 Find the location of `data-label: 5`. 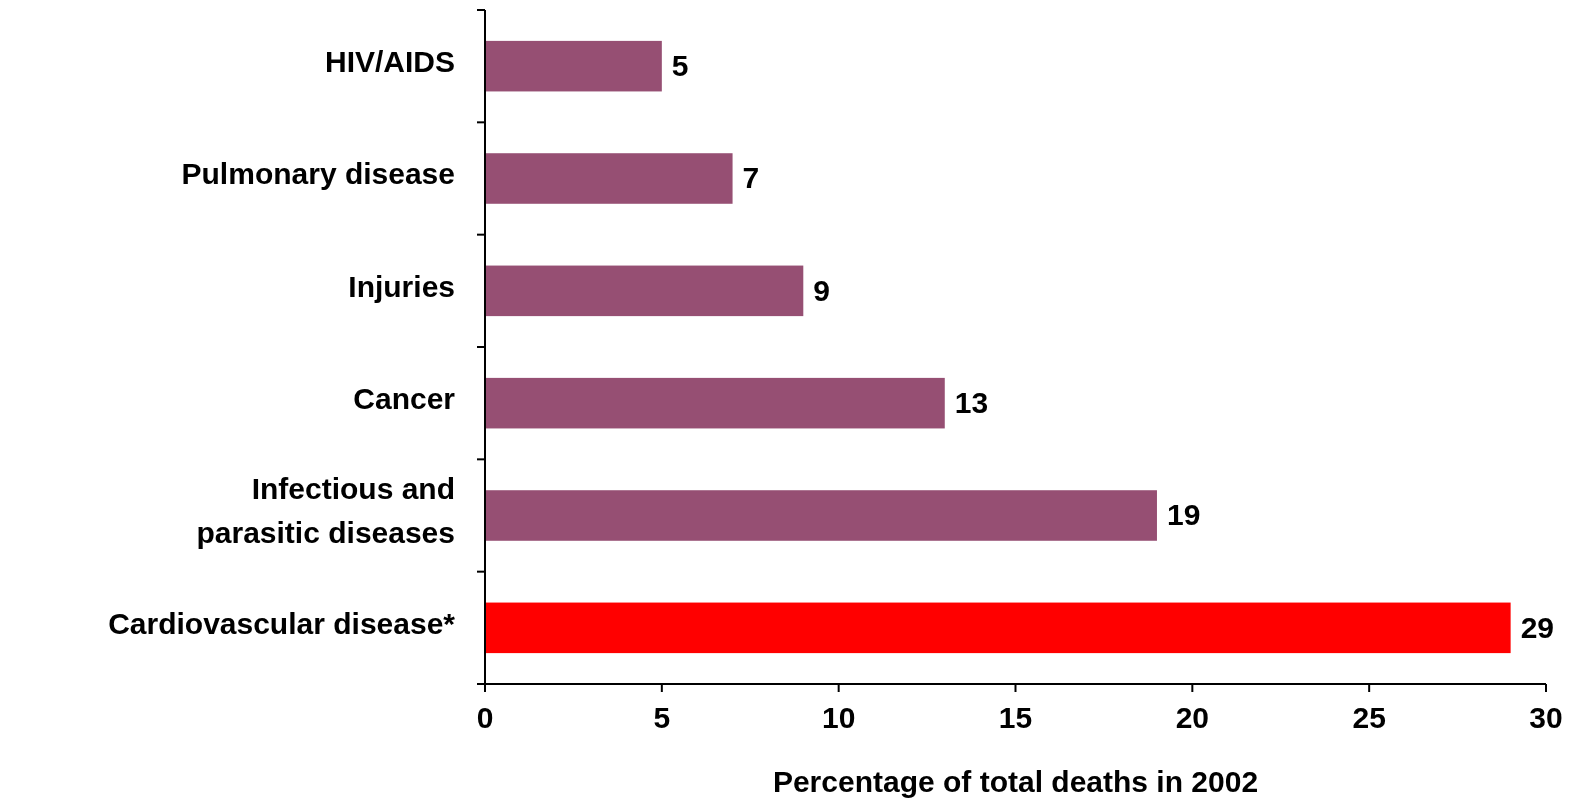

data-label: 5 is located at coordinates (680, 66).